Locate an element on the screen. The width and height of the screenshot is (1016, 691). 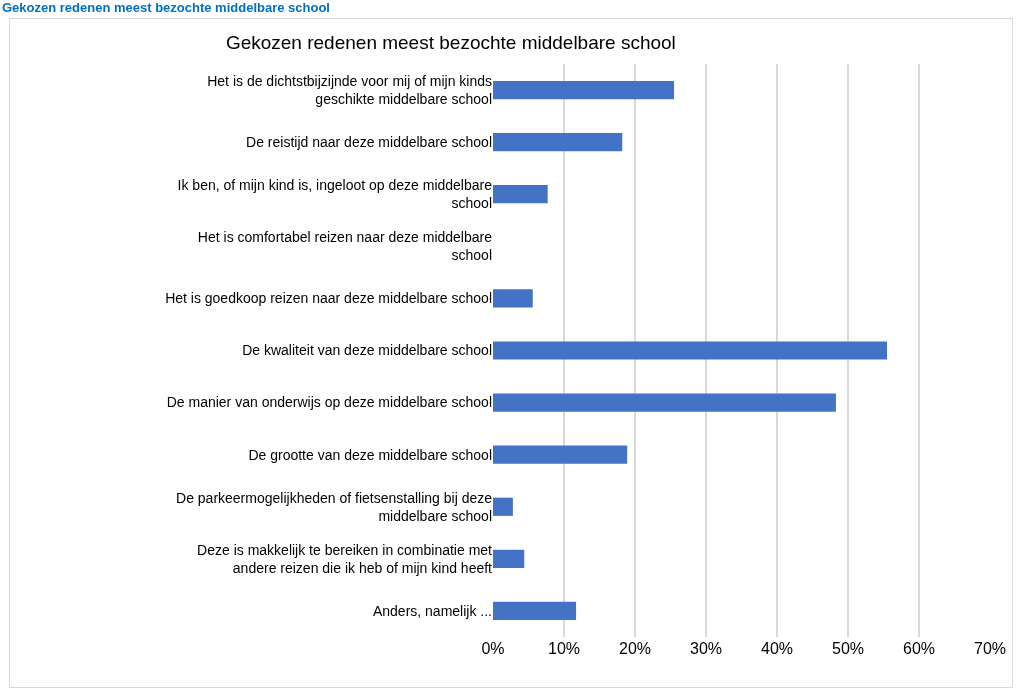
x-tick-label: 20% is located at coordinates (635, 648).